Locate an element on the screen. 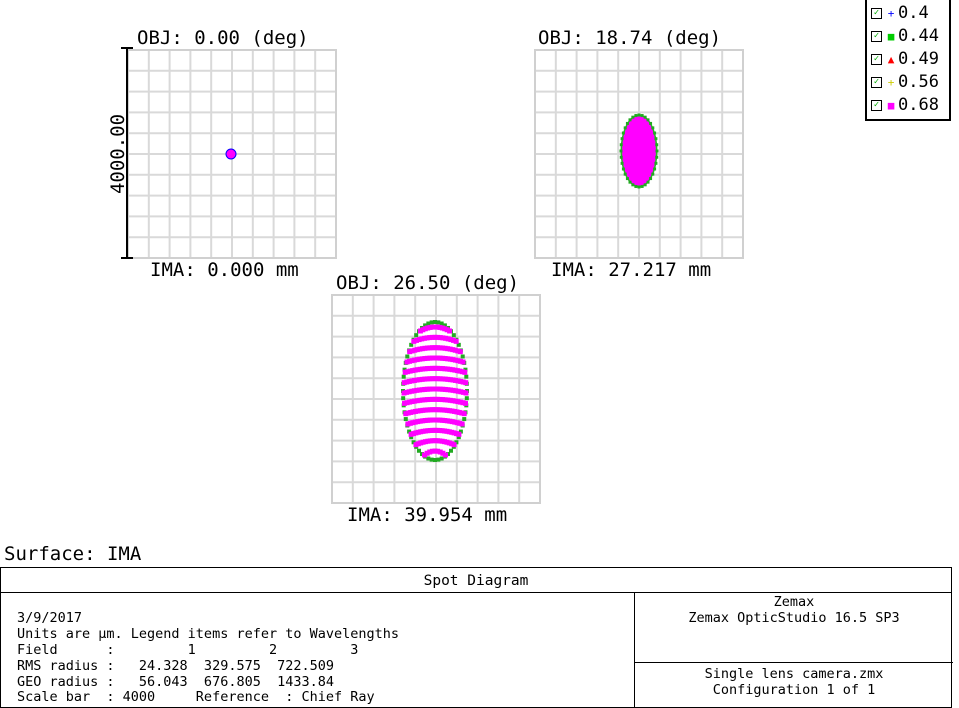 Image resolution: width=959 pixels, height=708 pixels. scale-bar-label: 4000.00 is located at coordinates (118, 154).